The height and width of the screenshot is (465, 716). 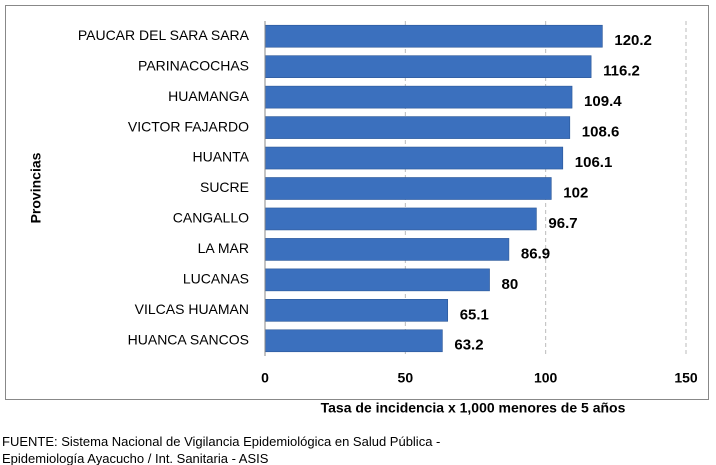 What do you see at coordinates (188, 339) in the screenshot?
I see `y-tick-label: HUANCA SANCOS` at bounding box center [188, 339].